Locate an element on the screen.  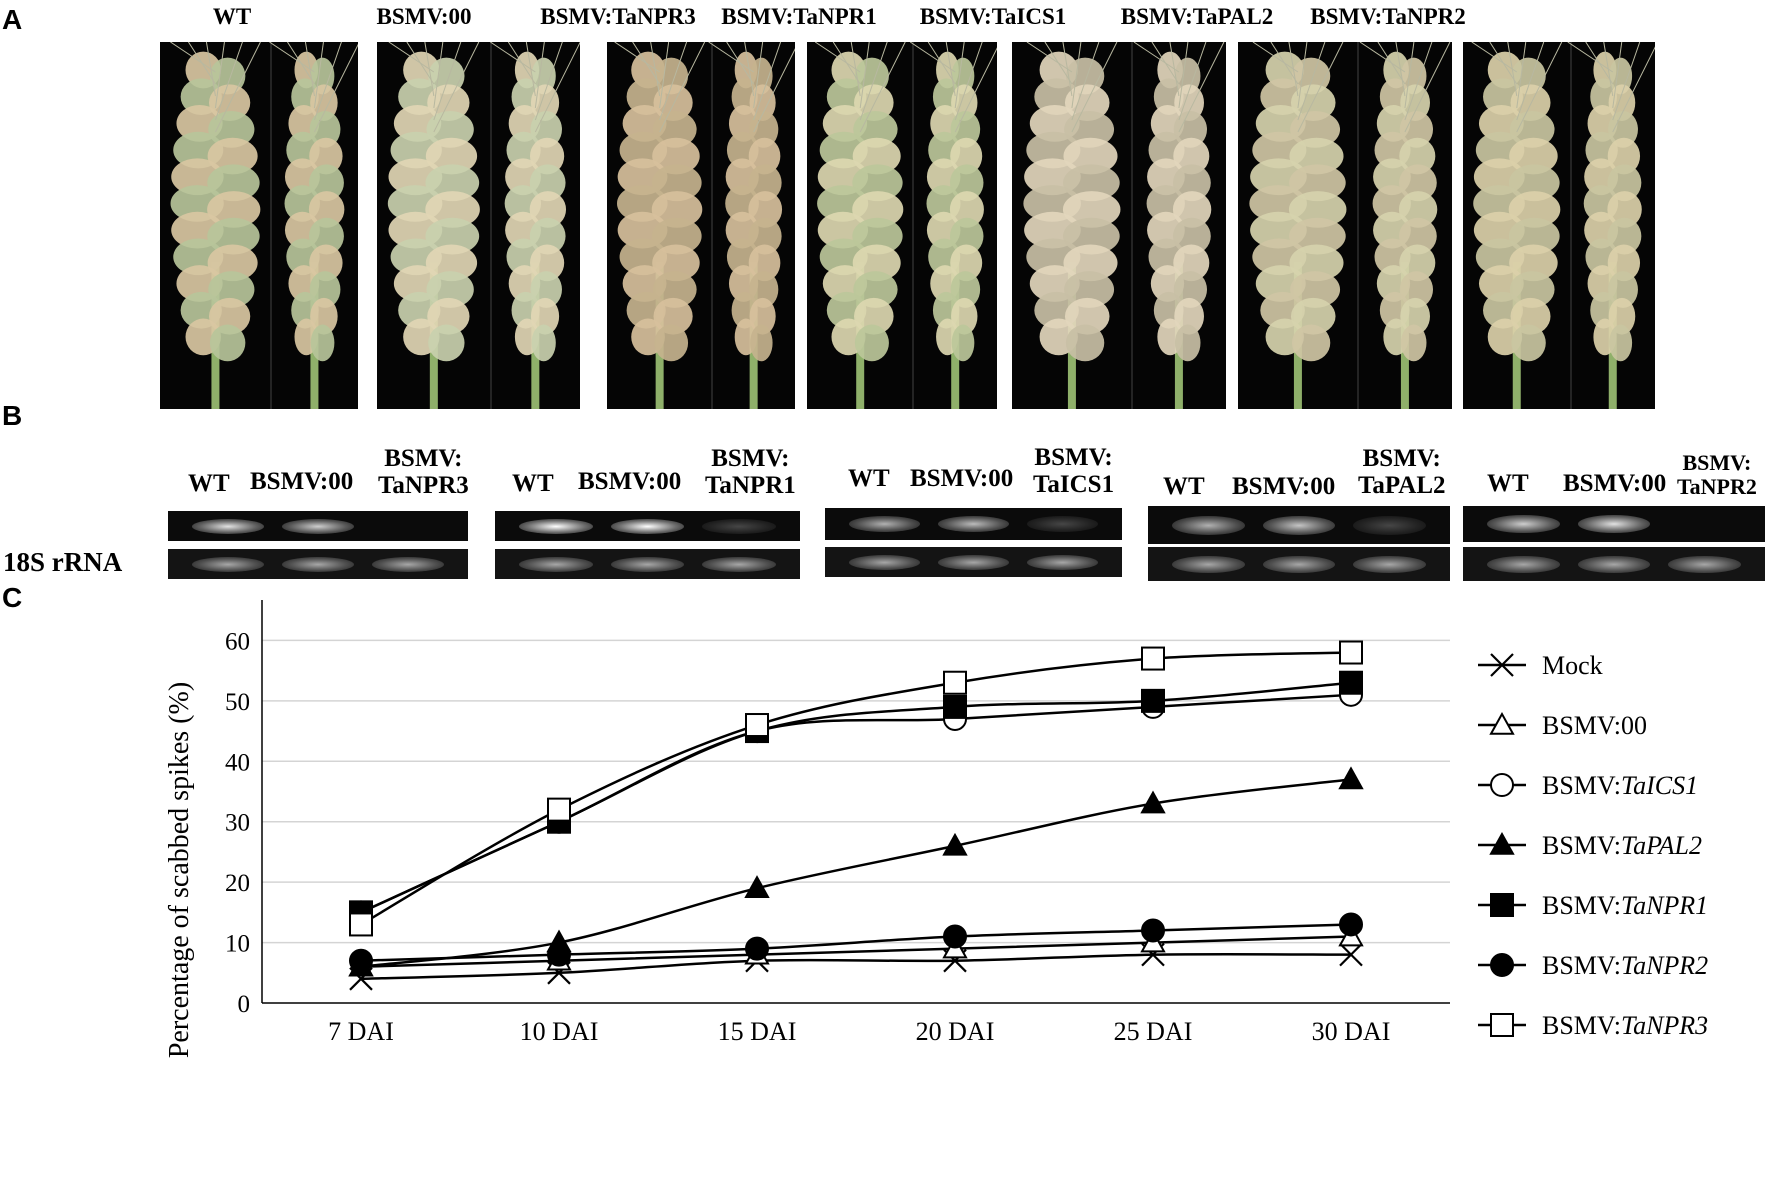
y-tick-label: 20 is located at coordinates (237, 883).